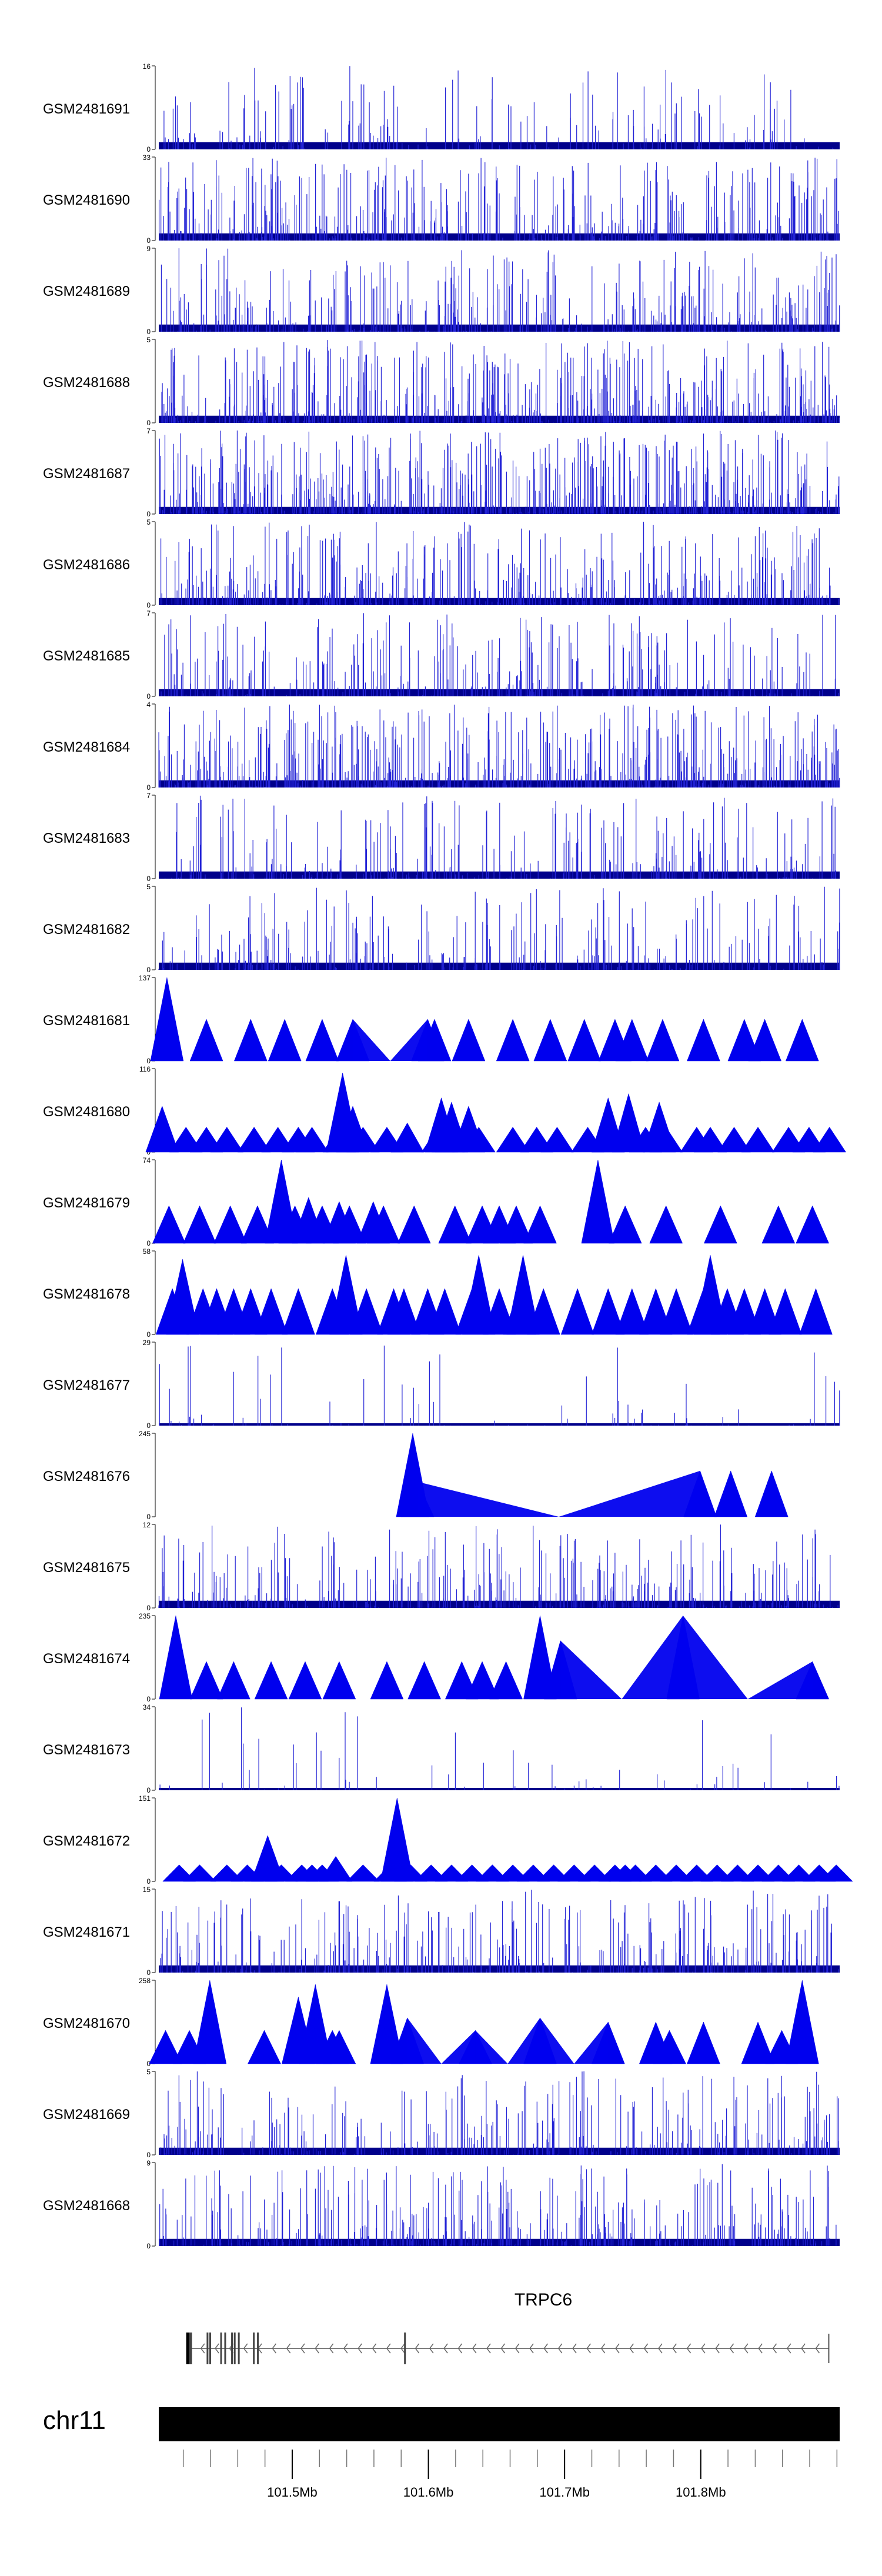 Image resolution: width=882 pixels, height=2576 pixels. I want to click on y-max-label: 7, so click(148, 431).